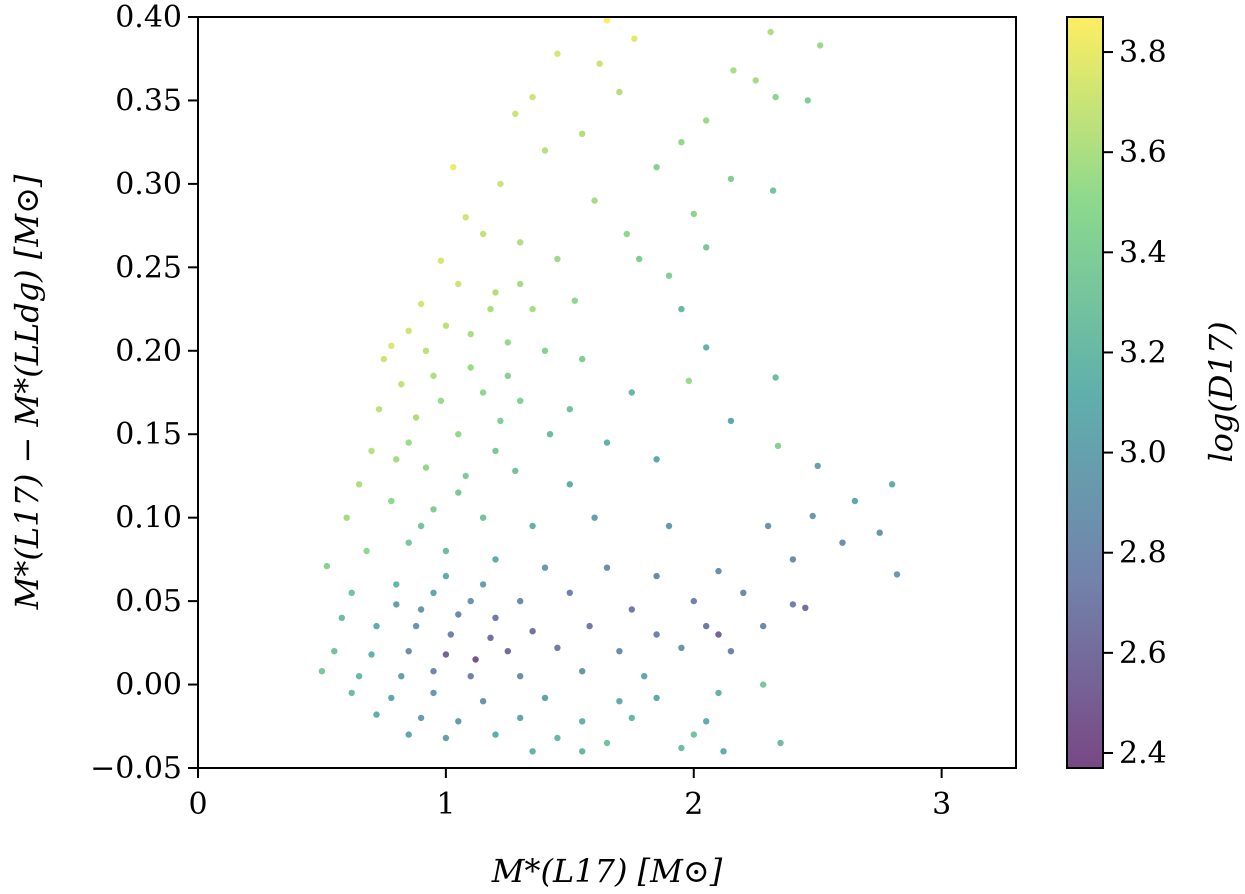  I want to click on y-tick-label: 0.20, so click(148, 351).